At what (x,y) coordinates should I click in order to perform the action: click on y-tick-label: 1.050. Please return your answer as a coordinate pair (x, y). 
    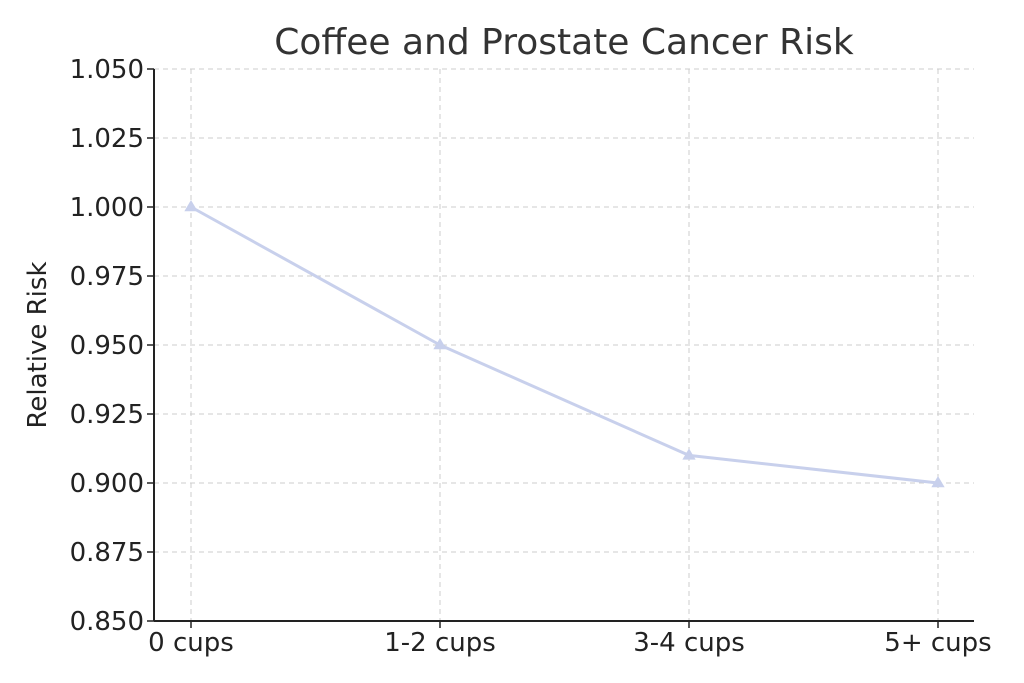
    Looking at the image, I should click on (107, 70).